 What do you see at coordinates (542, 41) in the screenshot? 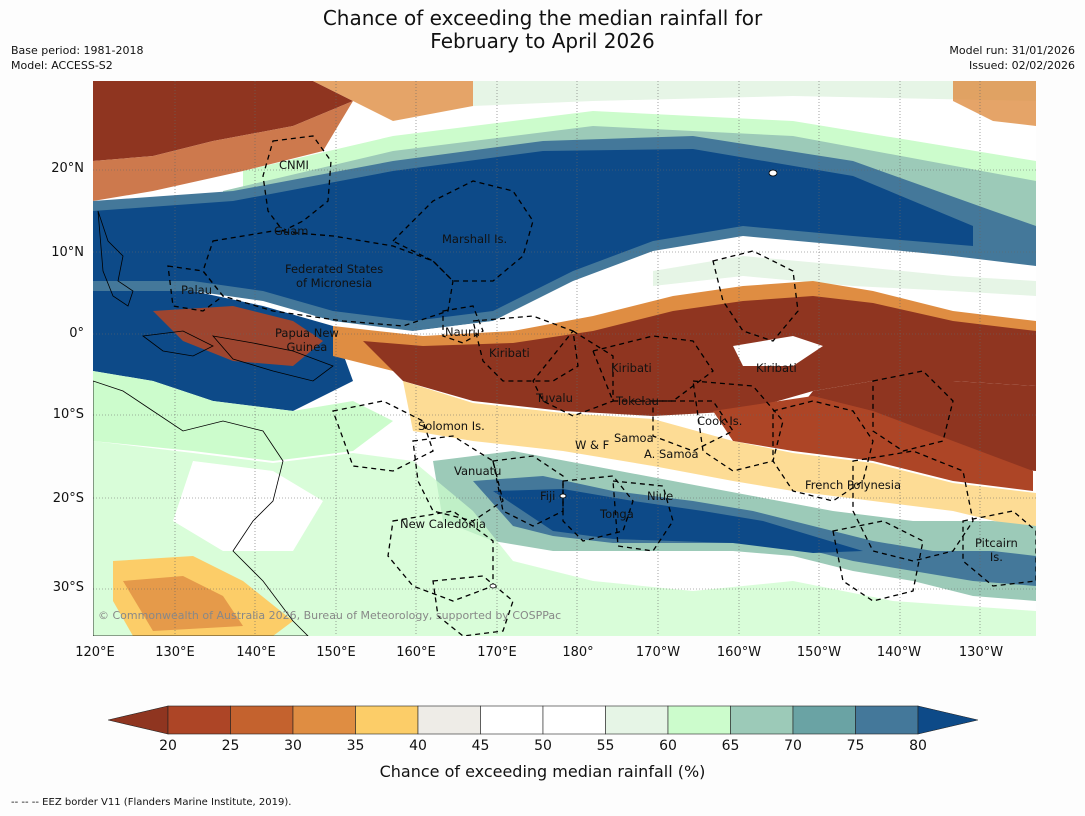
I see `title-line-2: February to April 2026` at bounding box center [542, 41].